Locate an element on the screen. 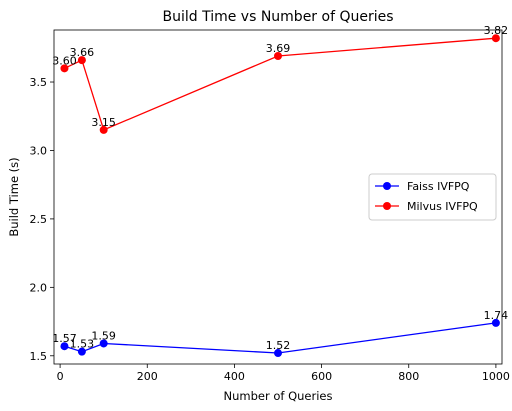 The width and height of the screenshot is (512, 411). faiss-ivfpq-legend-marker is located at coordinates (387, 186).